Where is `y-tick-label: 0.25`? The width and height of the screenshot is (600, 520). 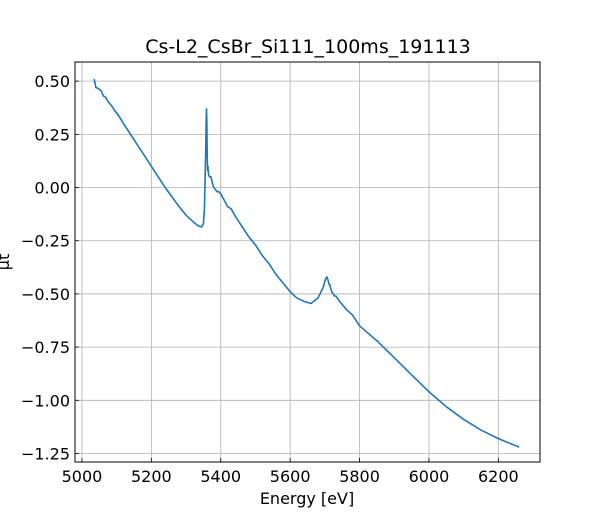
y-tick-label: 0.25 is located at coordinates (52, 134).